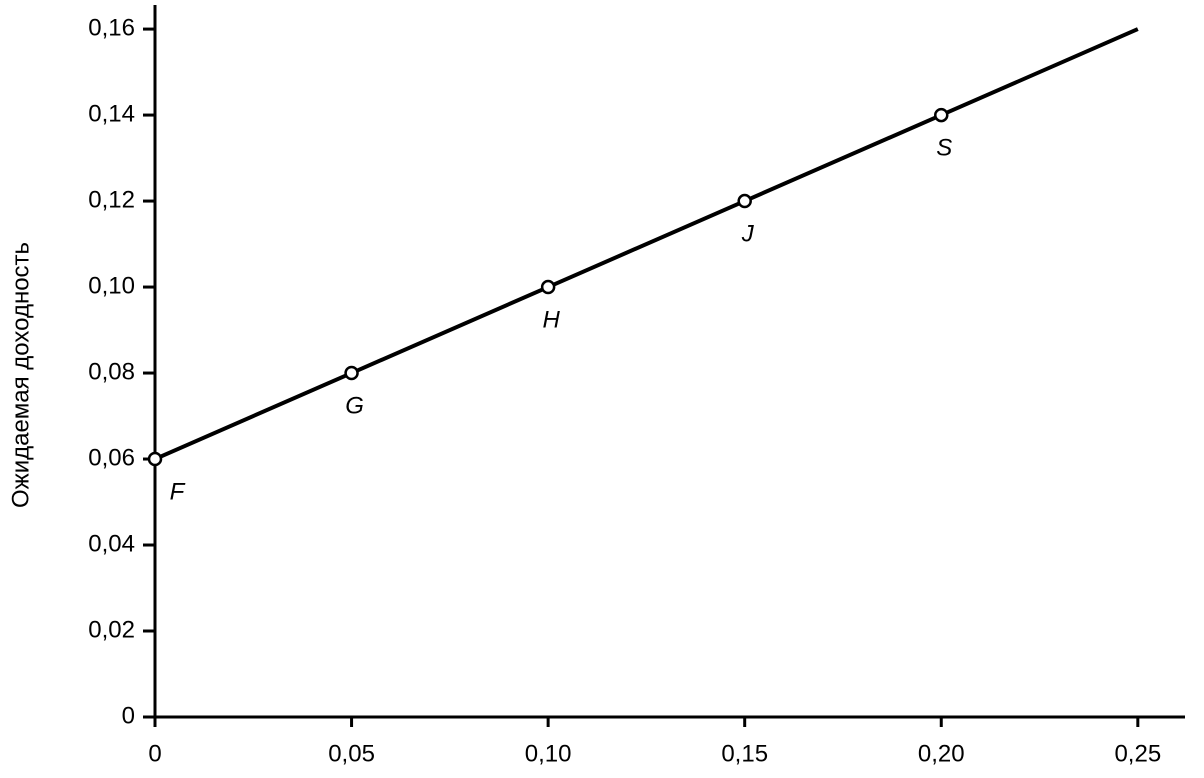 This screenshot has height=778, width=1204. What do you see at coordinates (941, 753) in the screenshot?
I see `x-tick-label: 0,20` at bounding box center [941, 753].